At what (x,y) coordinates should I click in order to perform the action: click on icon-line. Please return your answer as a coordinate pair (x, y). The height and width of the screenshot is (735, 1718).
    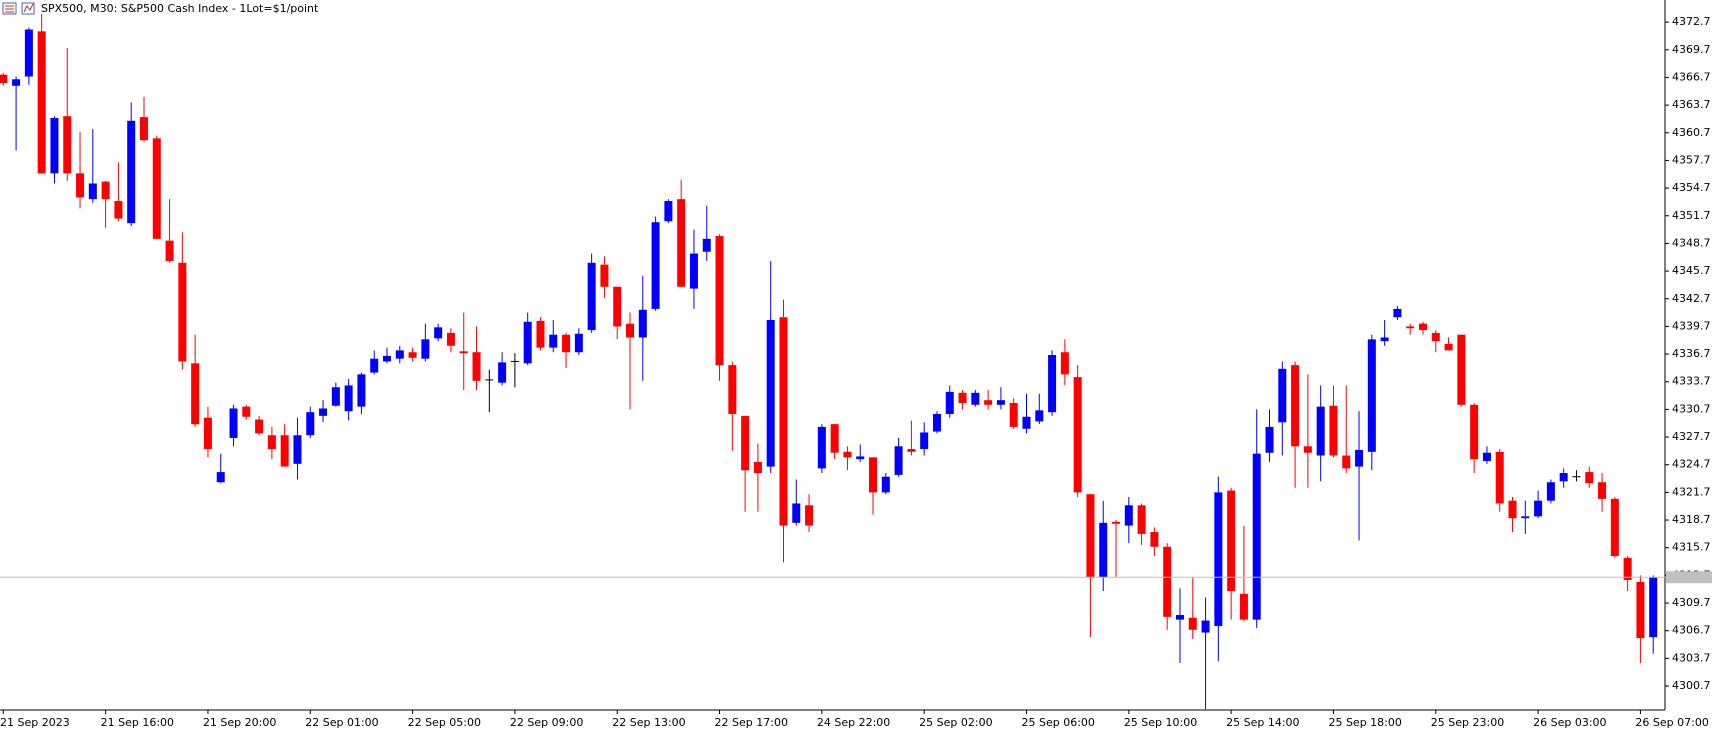
    Looking at the image, I should click on (28, 8).